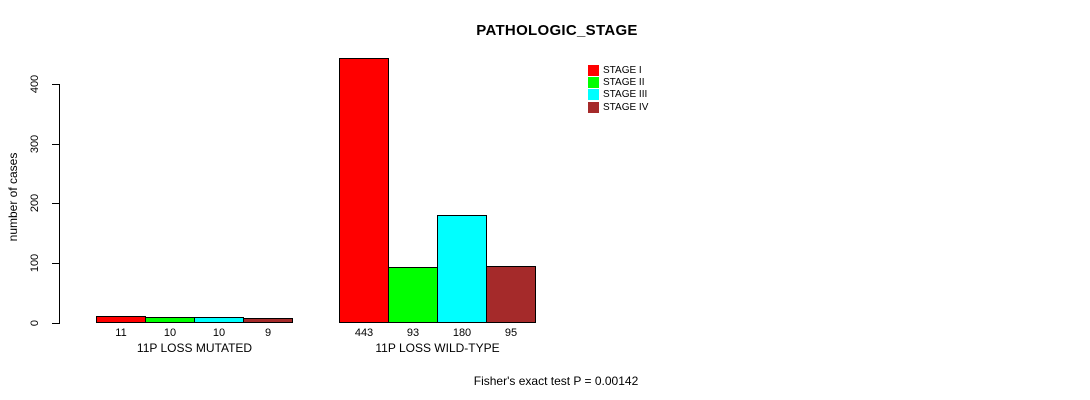  What do you see at coordinates (462, 269) in the screenshot?
I see `bar-stage-iii-11p-loss-wild-type` at bounding box center [462, 269].